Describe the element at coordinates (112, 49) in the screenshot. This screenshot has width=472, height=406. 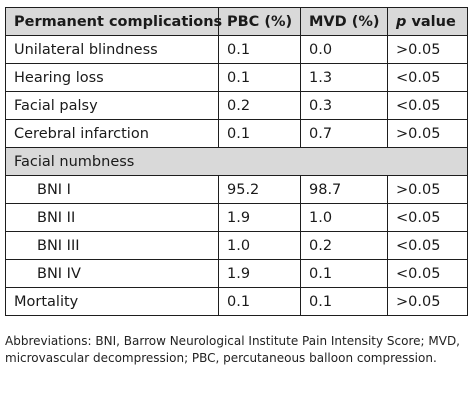
I see `row-label: Unilateral blindness` at that location.